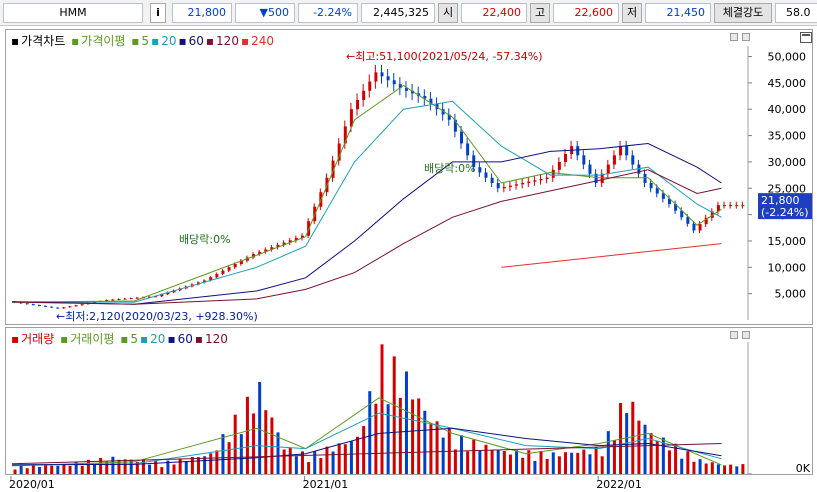 Image resolution: width=817 pixels, height=492 pixels. Describe the element at coordinates (38, 339) in the screenshot. I see `legend-volume: 거래량` at that location.